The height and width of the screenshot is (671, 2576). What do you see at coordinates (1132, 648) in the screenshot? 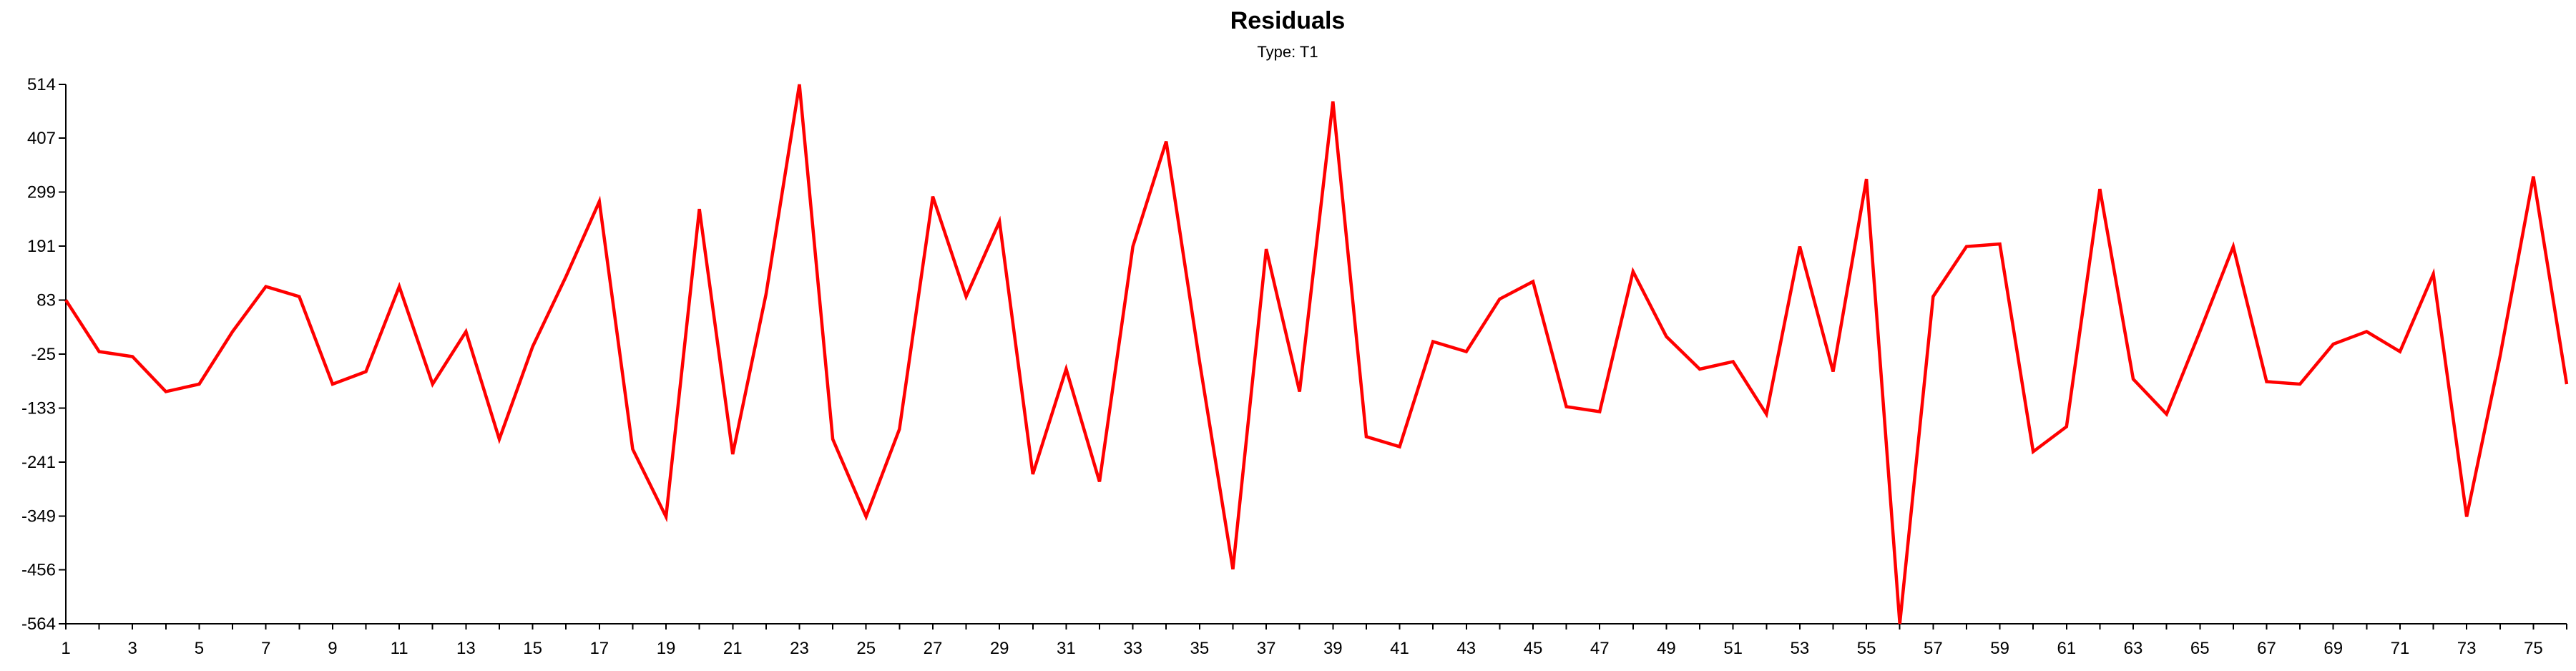
I see `x-tick-label: 33` at bounding box center [1132, 648].